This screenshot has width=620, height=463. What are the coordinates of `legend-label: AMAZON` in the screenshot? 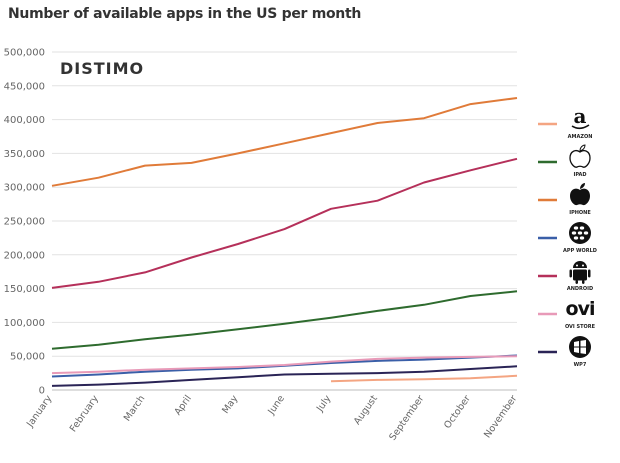 It's located at (580, 137).